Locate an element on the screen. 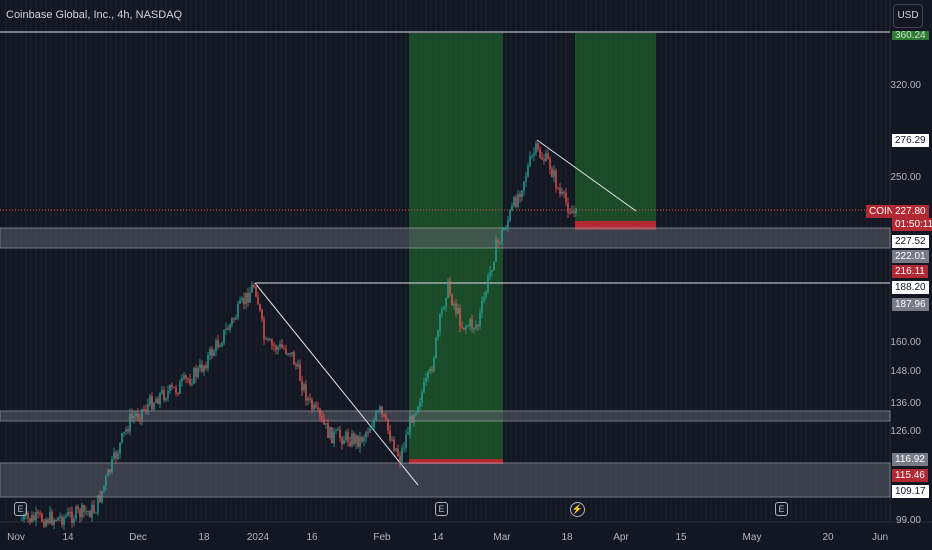 This screenshot has width=932, height=550. price-tag-227: 227.52 is located at coordinates (910, 241).